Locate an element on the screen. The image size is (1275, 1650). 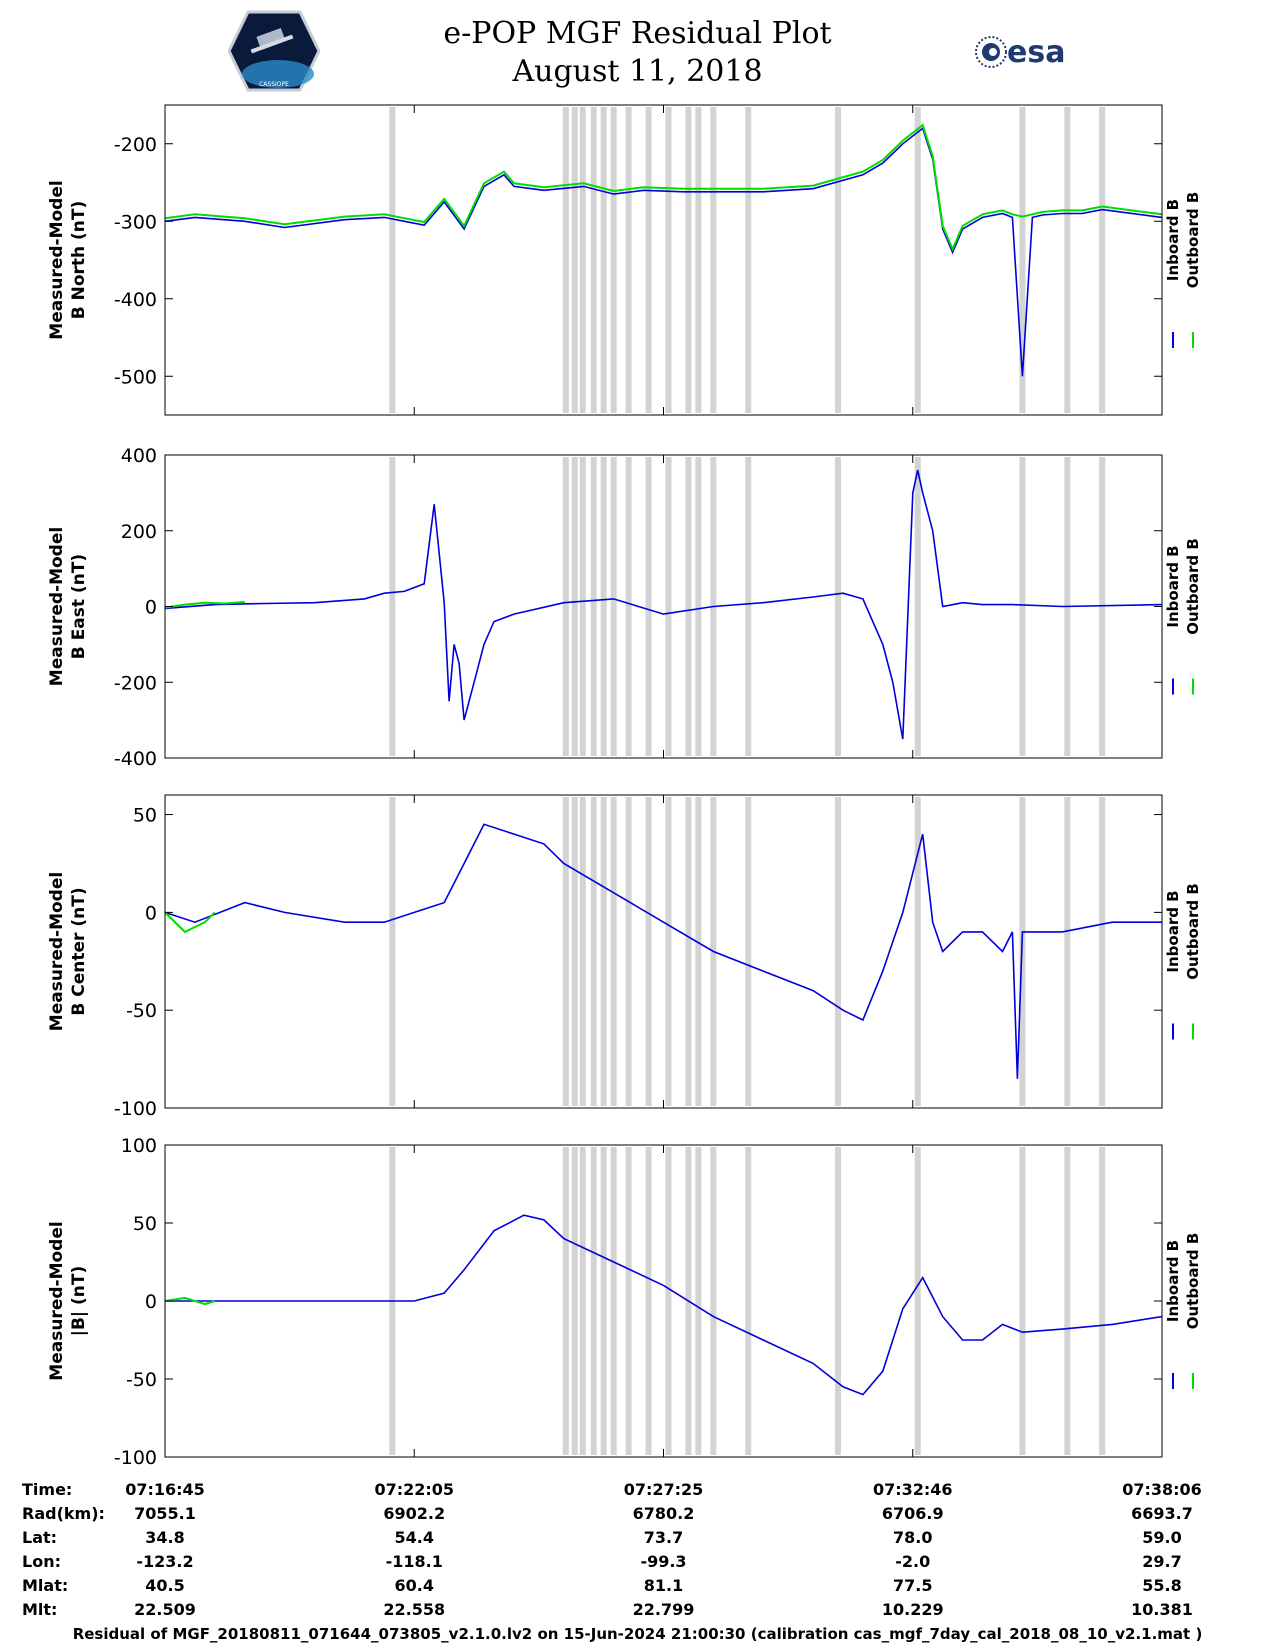
table-cell: 40.5 is located at coordinates (165, 1585).